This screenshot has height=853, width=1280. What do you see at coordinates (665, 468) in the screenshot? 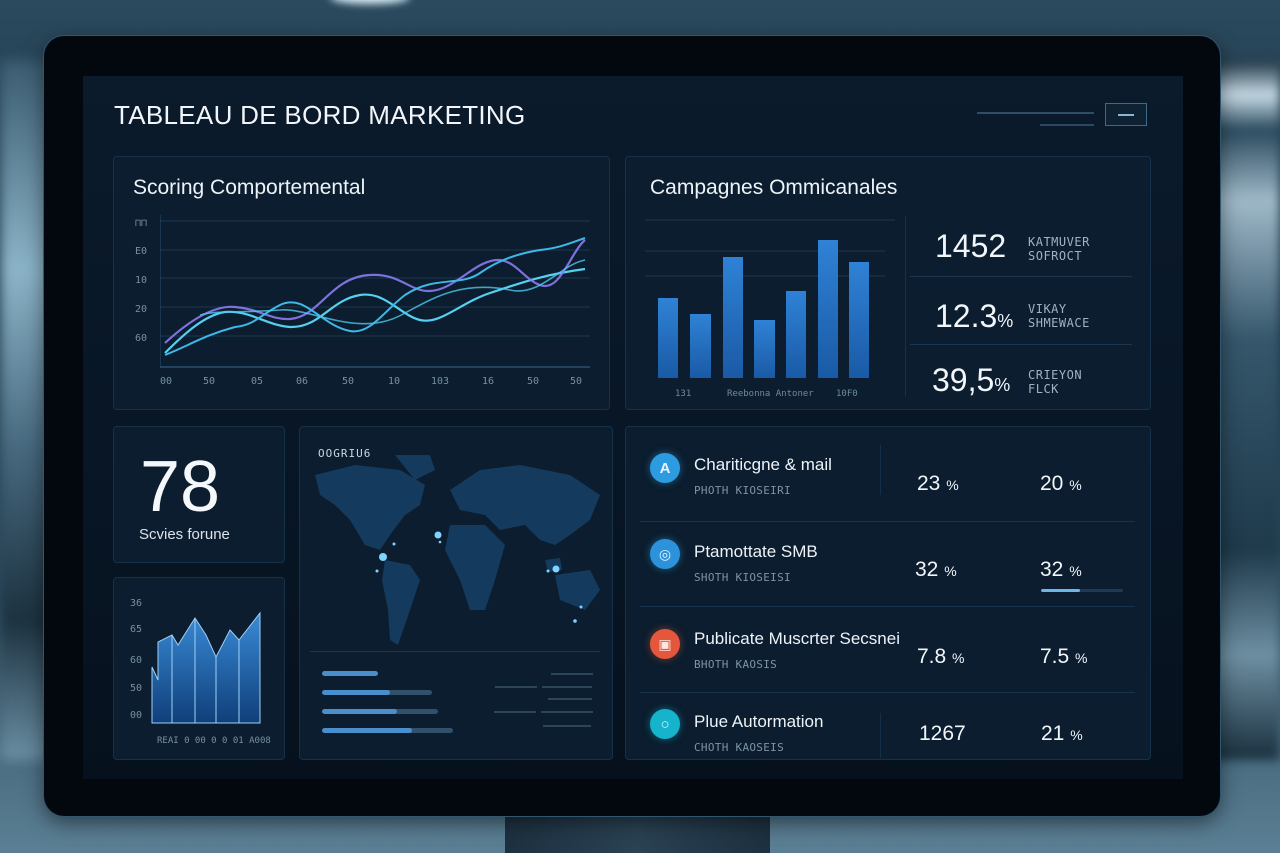
I see `letter-a-icon: A` at bounding box center [665, 468].